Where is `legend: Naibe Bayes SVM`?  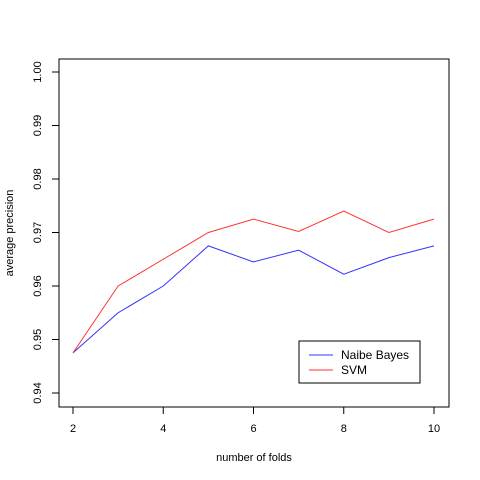 legend: Naibe Bayes SVM is located at coordinates (359, 362).